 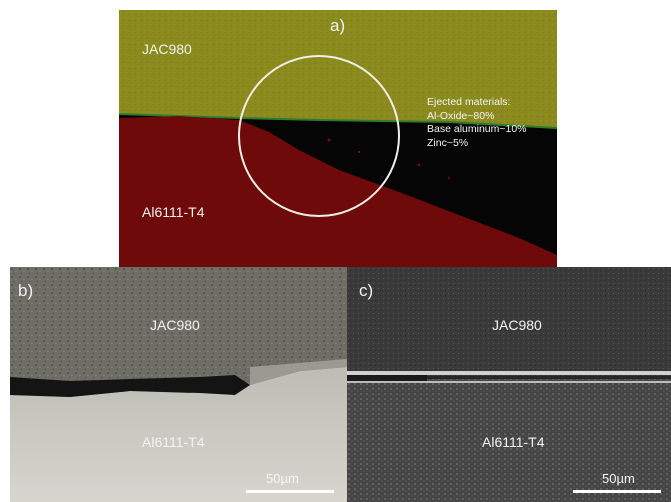 I want to click on panel-a-highlight-circle, so click(x=319, y=136).